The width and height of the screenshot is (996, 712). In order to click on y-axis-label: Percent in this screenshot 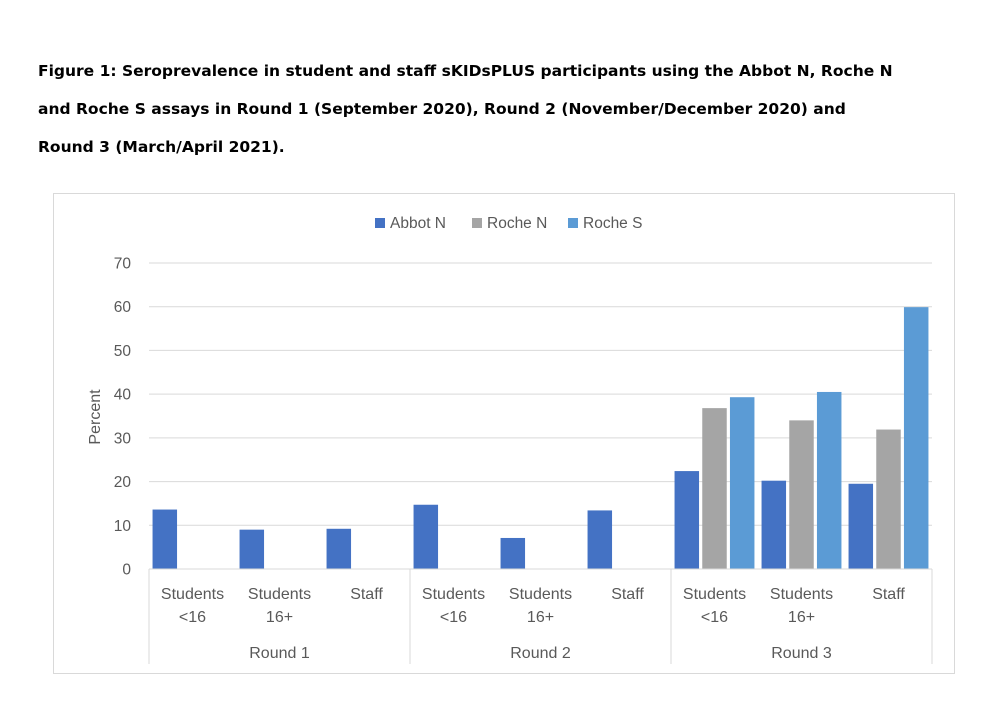, I will do `click(95, 417)`.